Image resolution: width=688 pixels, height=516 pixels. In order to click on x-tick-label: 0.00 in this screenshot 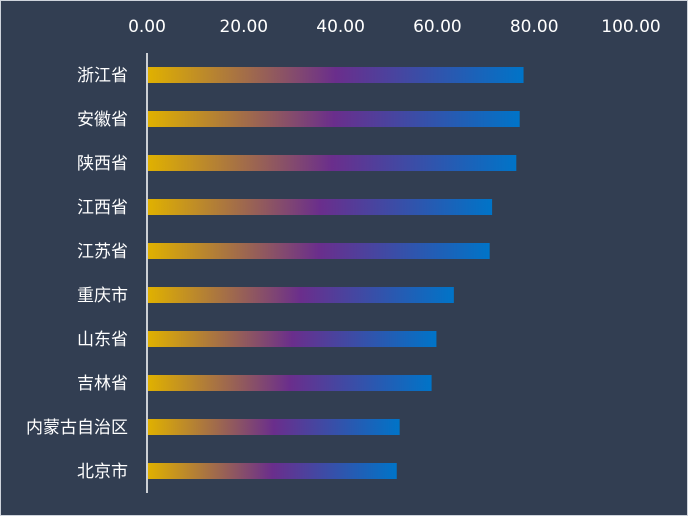, I will do `click(147, 27)`.